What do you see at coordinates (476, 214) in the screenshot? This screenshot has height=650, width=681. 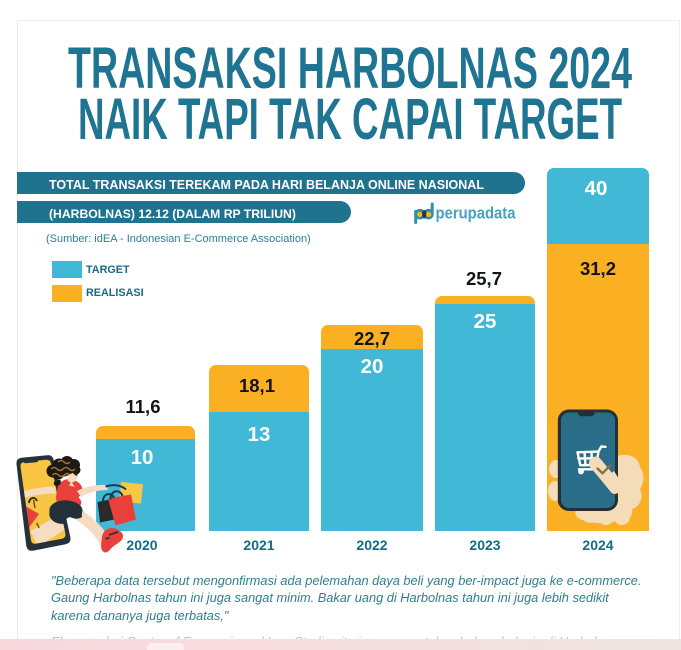 I see `svg-text: perupadata` at bounding box center [476, 214].